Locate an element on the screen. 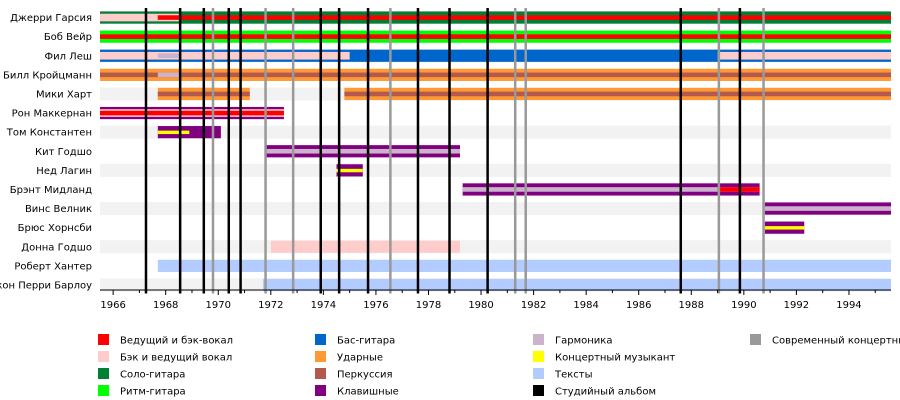  legend-label: Студийный альбом is located at coordinates (605, 392).